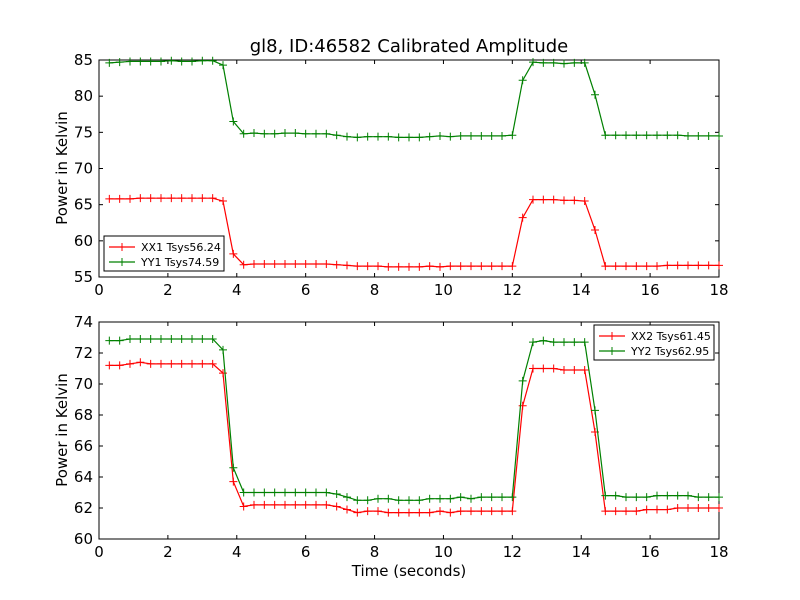 The image size is (800, 600). I want to click on bottom-x-tick-label: 16, so click(650, 552).